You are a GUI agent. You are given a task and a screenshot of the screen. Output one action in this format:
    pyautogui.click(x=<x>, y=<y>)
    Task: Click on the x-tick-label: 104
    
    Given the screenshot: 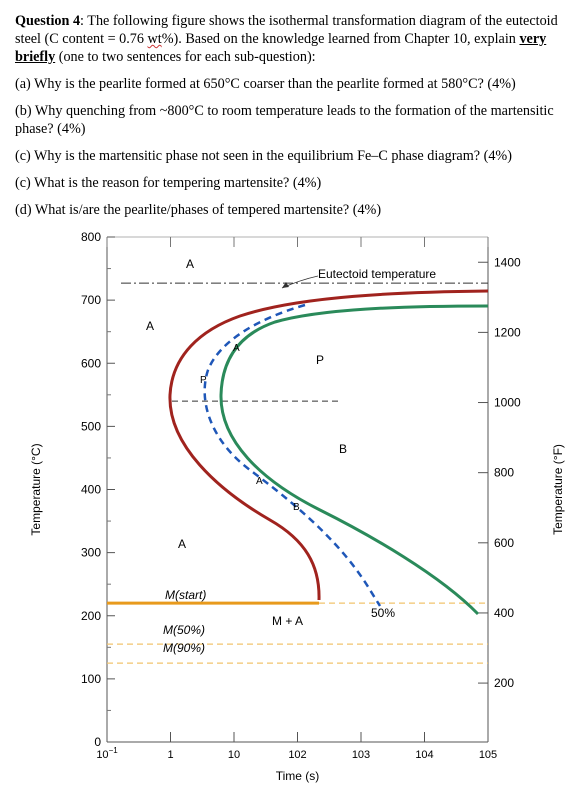 What is the action you would take?
    pyautogui.click(x=424, y=755)
    